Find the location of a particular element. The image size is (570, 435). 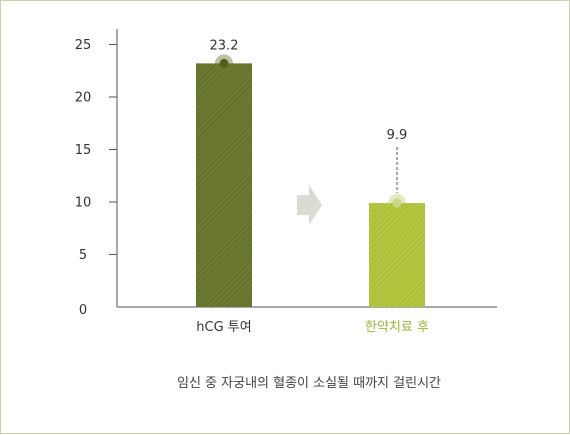

marks: 23.2 9.9 is located at coordinates (309, 131).